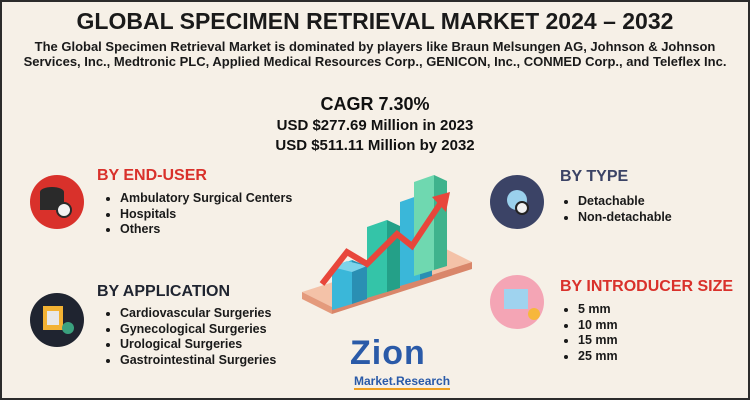 This screenshot has width=750, height=400. What do you see at coordinates (625, 202) in the screenshot?
I see `list-item: Detachable` at bounding box center [625, 202].